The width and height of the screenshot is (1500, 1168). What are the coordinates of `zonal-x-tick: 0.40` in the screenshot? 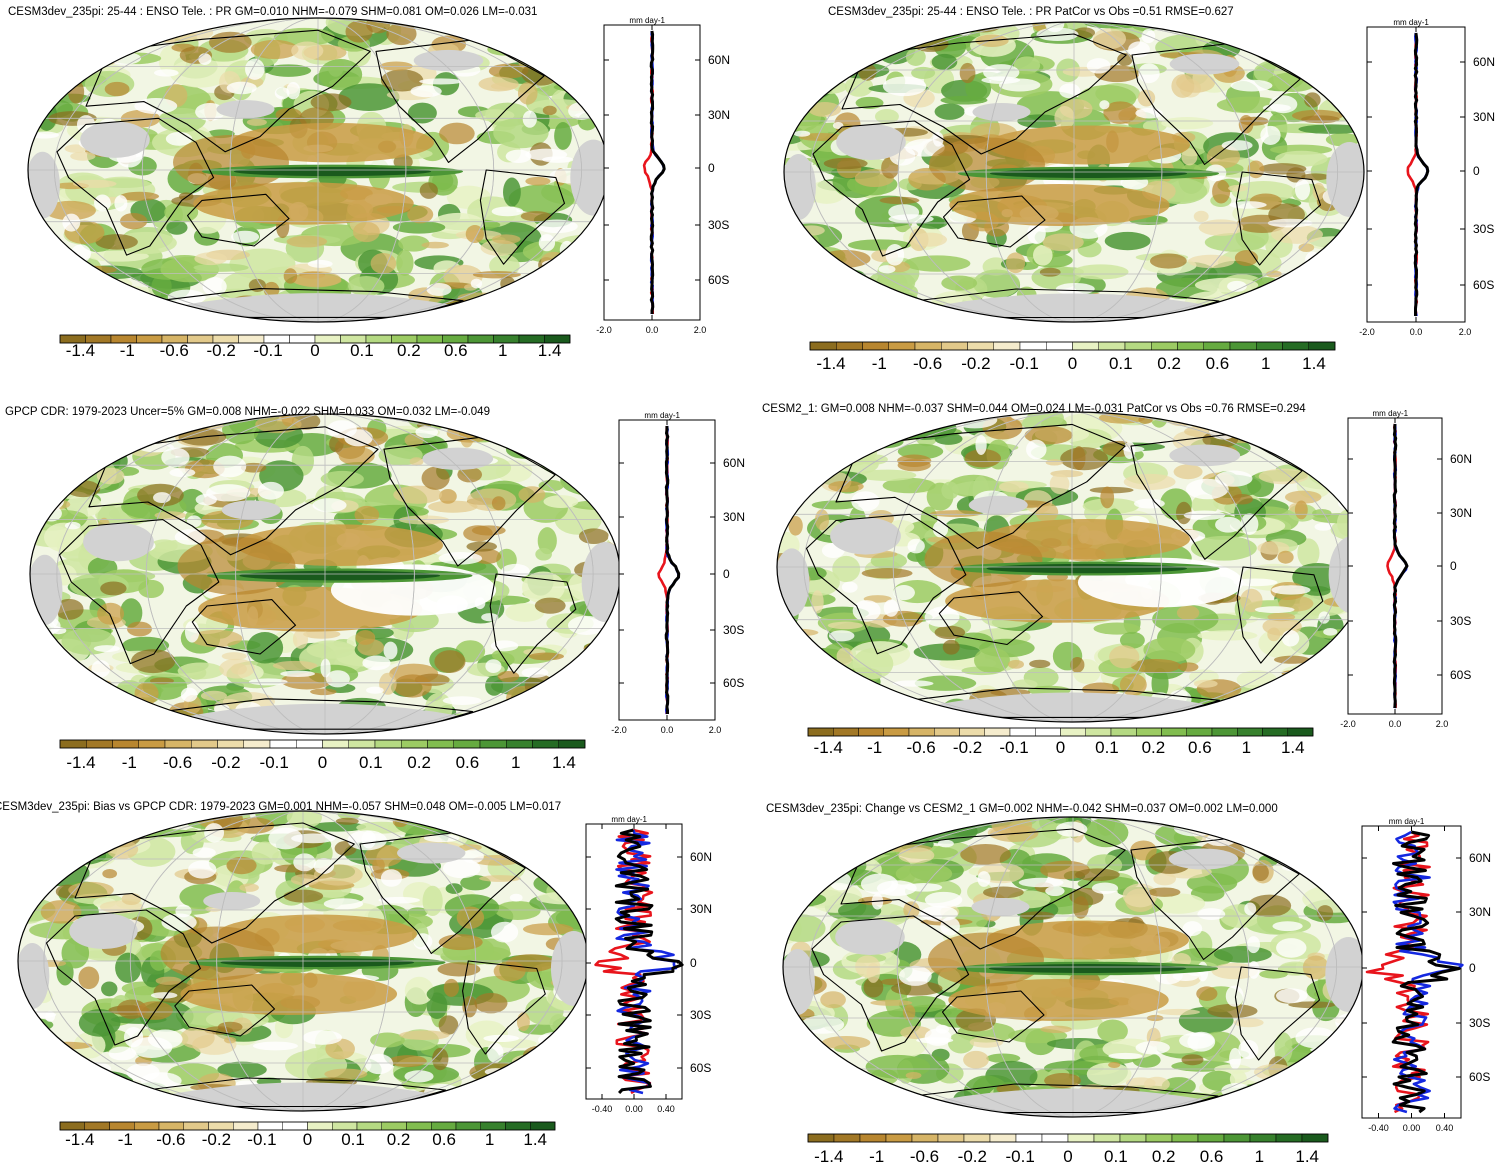 It's located at (666, 1109).